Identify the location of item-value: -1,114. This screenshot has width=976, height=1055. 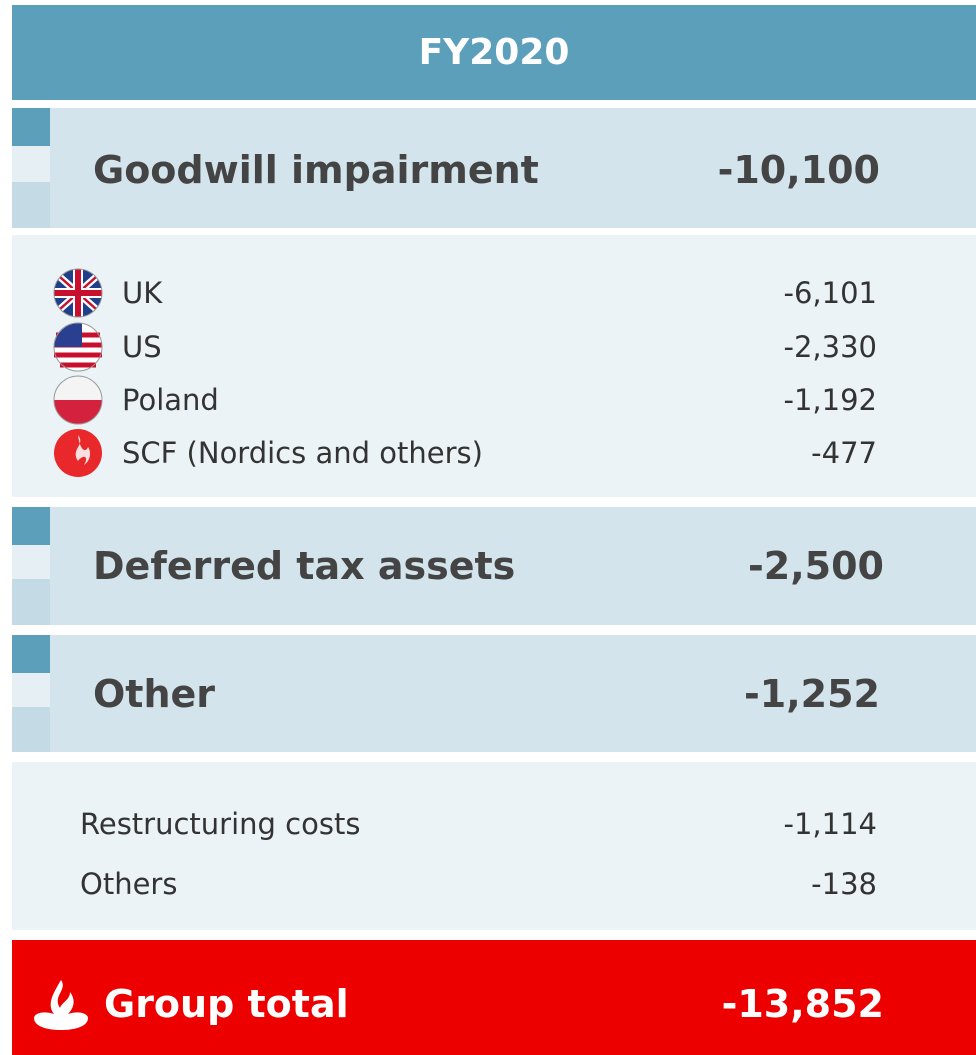
(830, 824).